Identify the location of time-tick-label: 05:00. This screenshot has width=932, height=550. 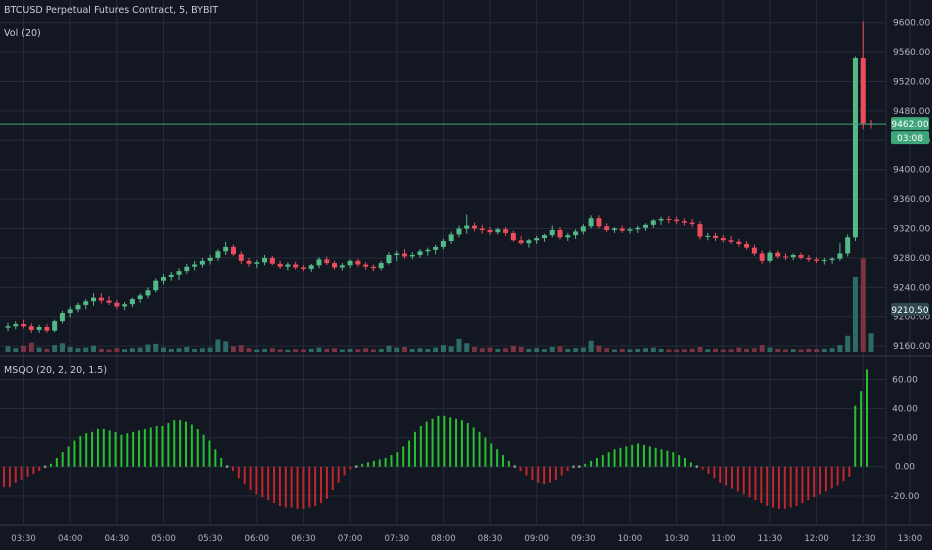
(163, 539).